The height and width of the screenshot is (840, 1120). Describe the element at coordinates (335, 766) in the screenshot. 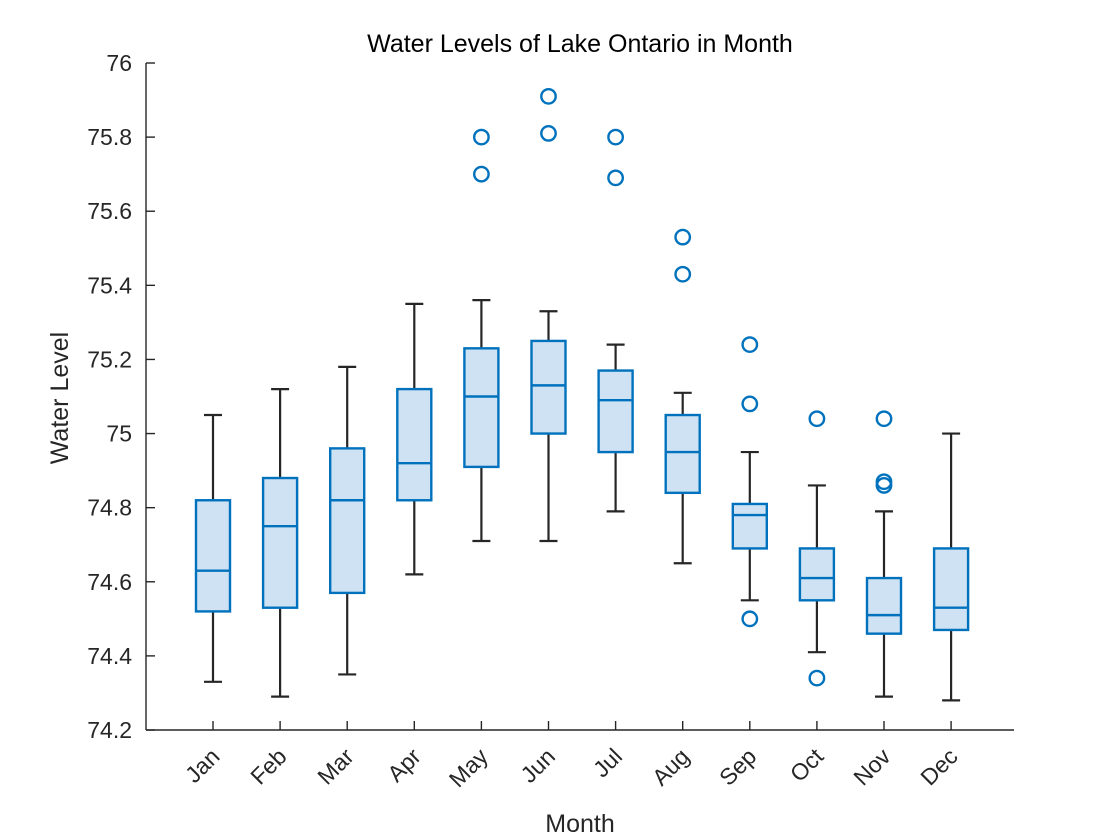

I see `x-tick-label-mar: Mar` at that location.